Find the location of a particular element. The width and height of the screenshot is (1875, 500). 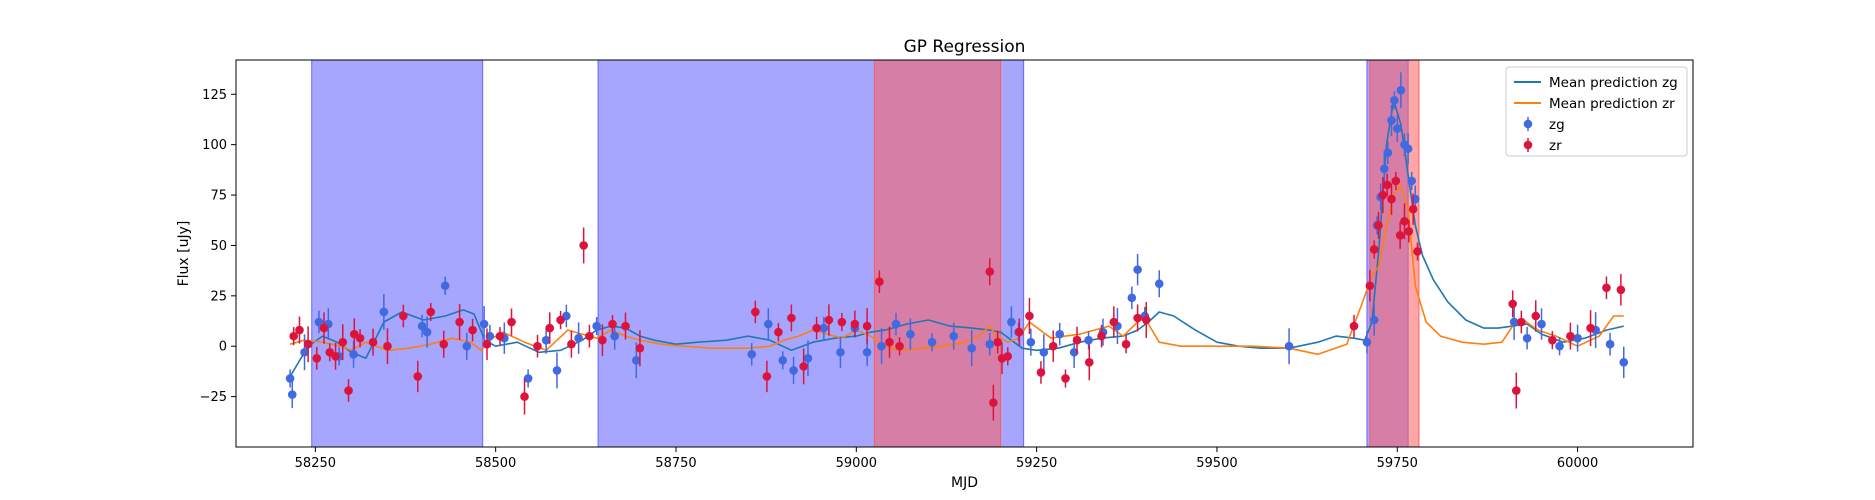

legend-box is located at coordinates (1596, 111).